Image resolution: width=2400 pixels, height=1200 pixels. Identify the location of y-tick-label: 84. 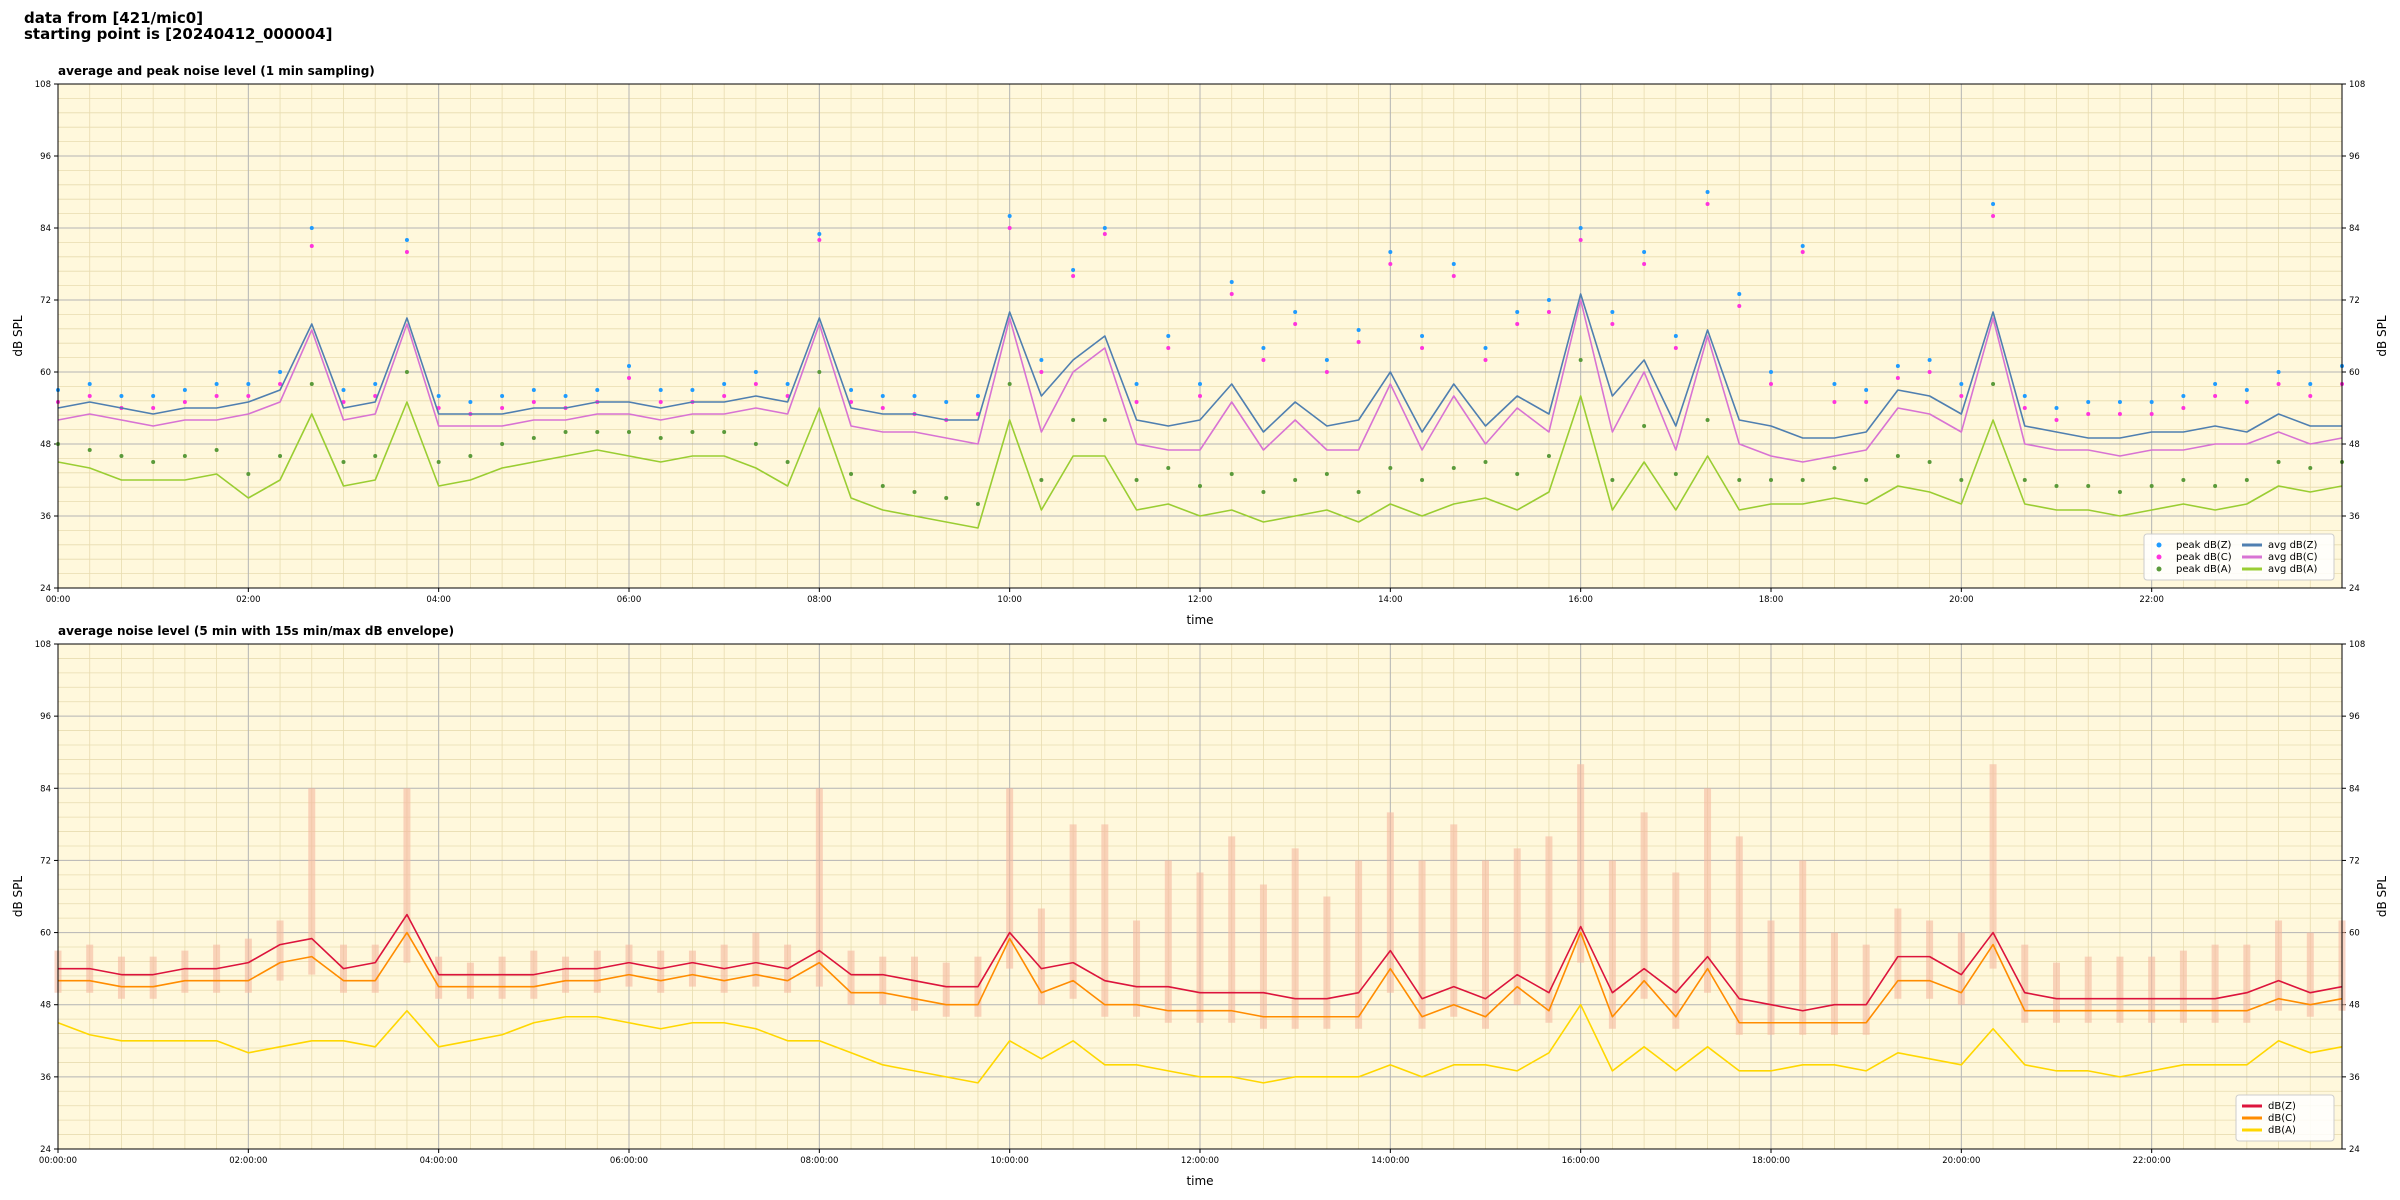
(2354, 789).